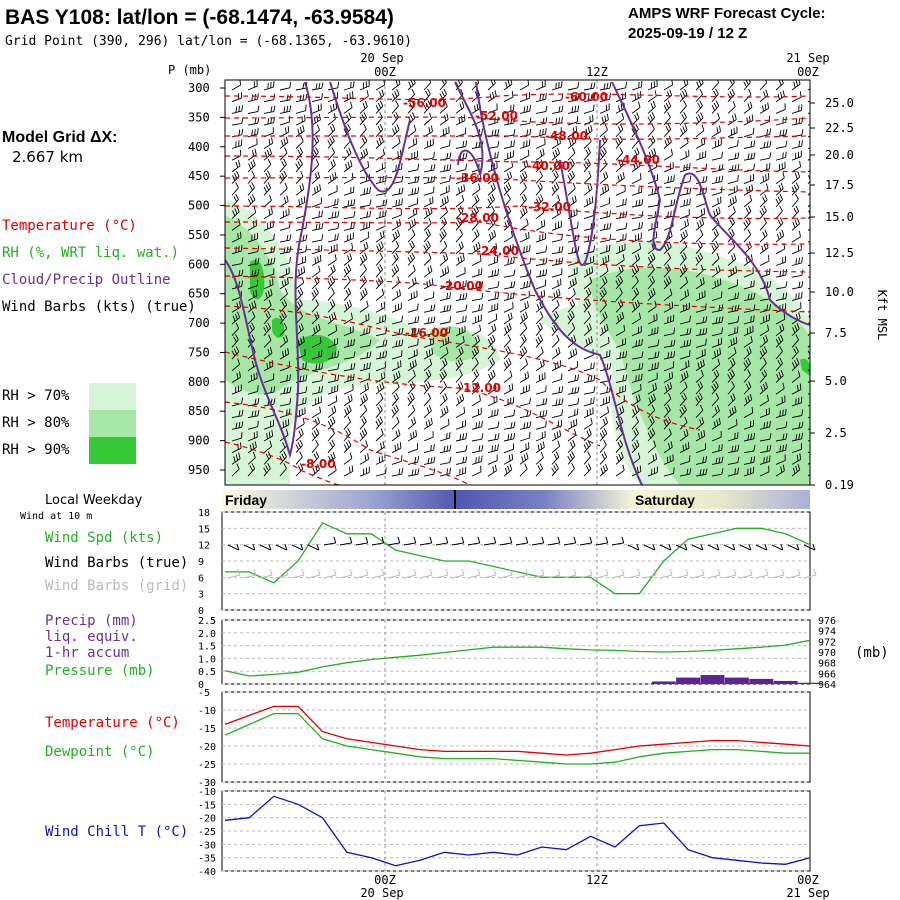 Image resolution: width=900 pixels, height=900 pixels. I want to click on height-axis-label: Kft MSL, so click(882, 315).